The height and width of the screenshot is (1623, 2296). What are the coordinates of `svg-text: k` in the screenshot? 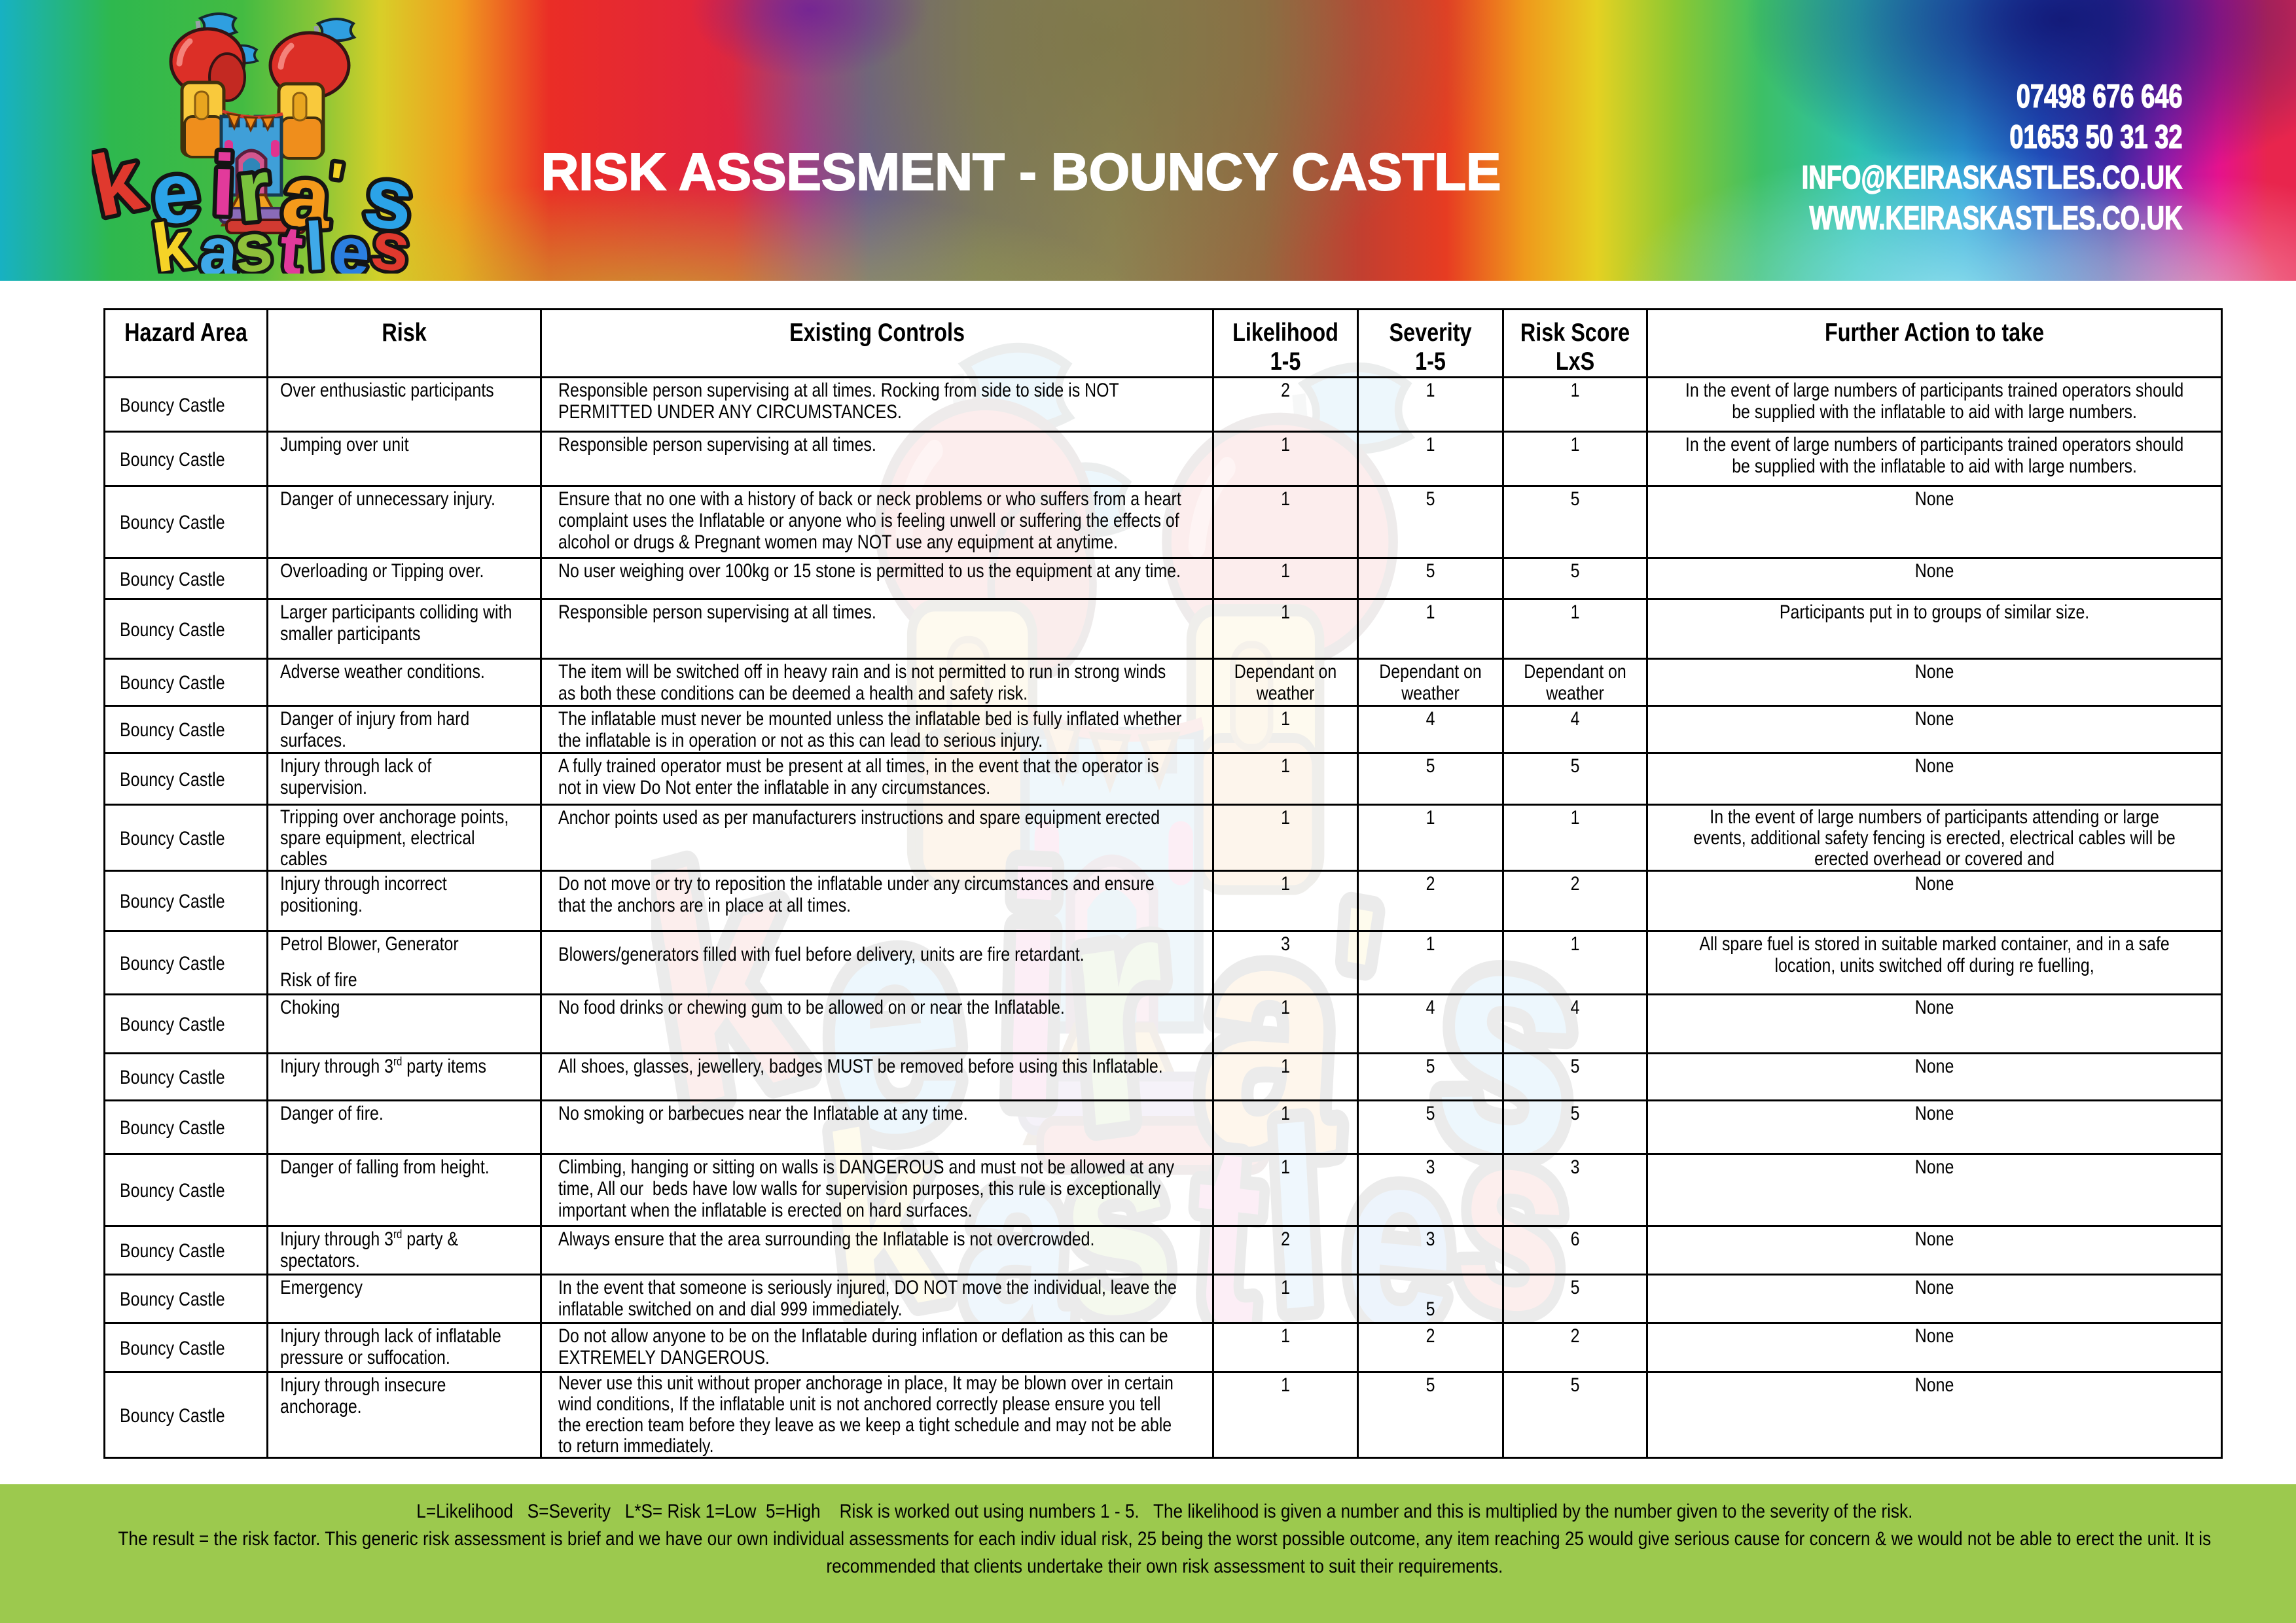 It's located at (121, 183).